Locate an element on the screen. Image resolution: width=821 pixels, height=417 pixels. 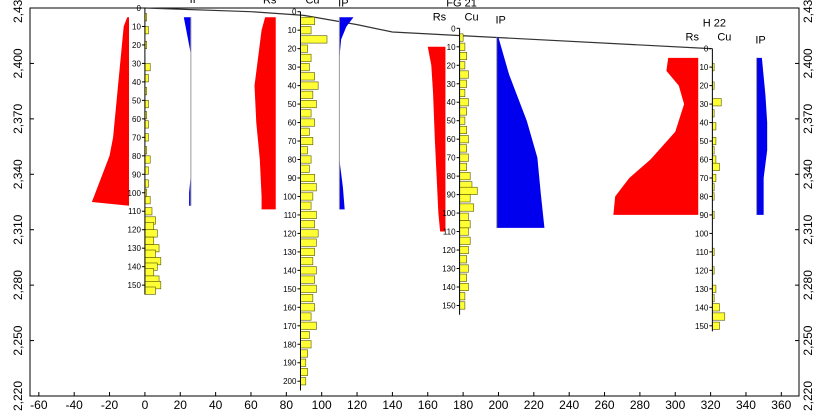
x-tick-label: 300 is located at coordinates (675, 405).